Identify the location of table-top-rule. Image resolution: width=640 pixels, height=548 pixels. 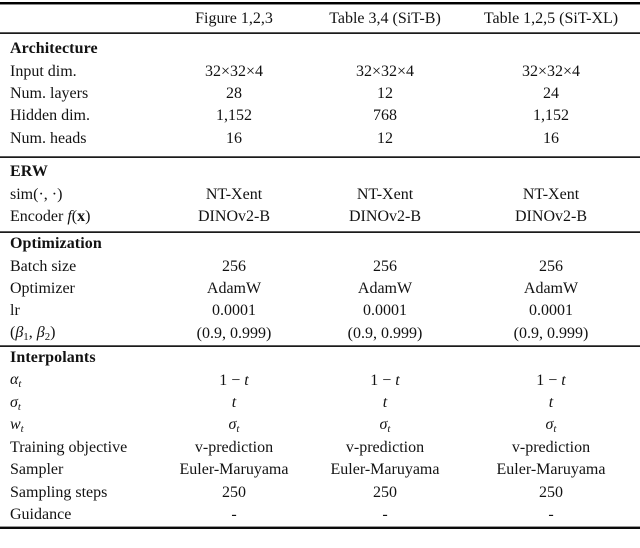
(320, 3).